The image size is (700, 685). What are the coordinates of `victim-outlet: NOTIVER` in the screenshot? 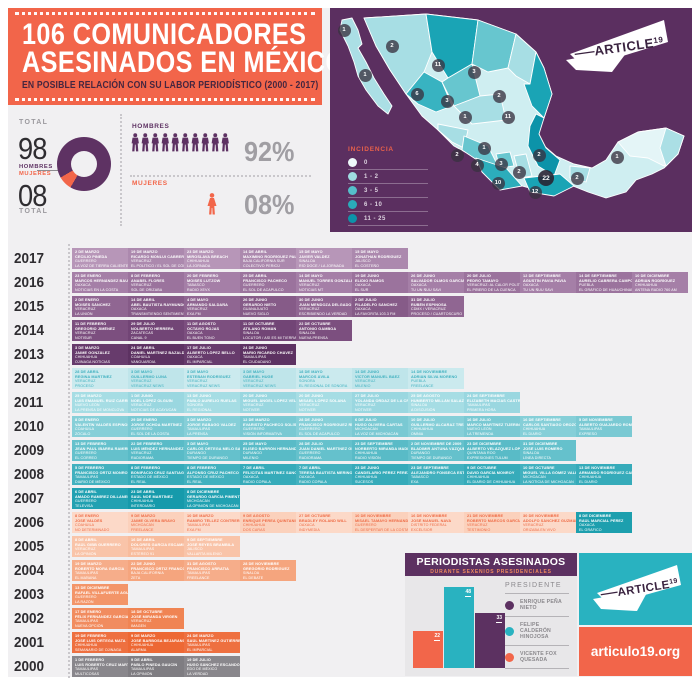 It's located at (251, 409).